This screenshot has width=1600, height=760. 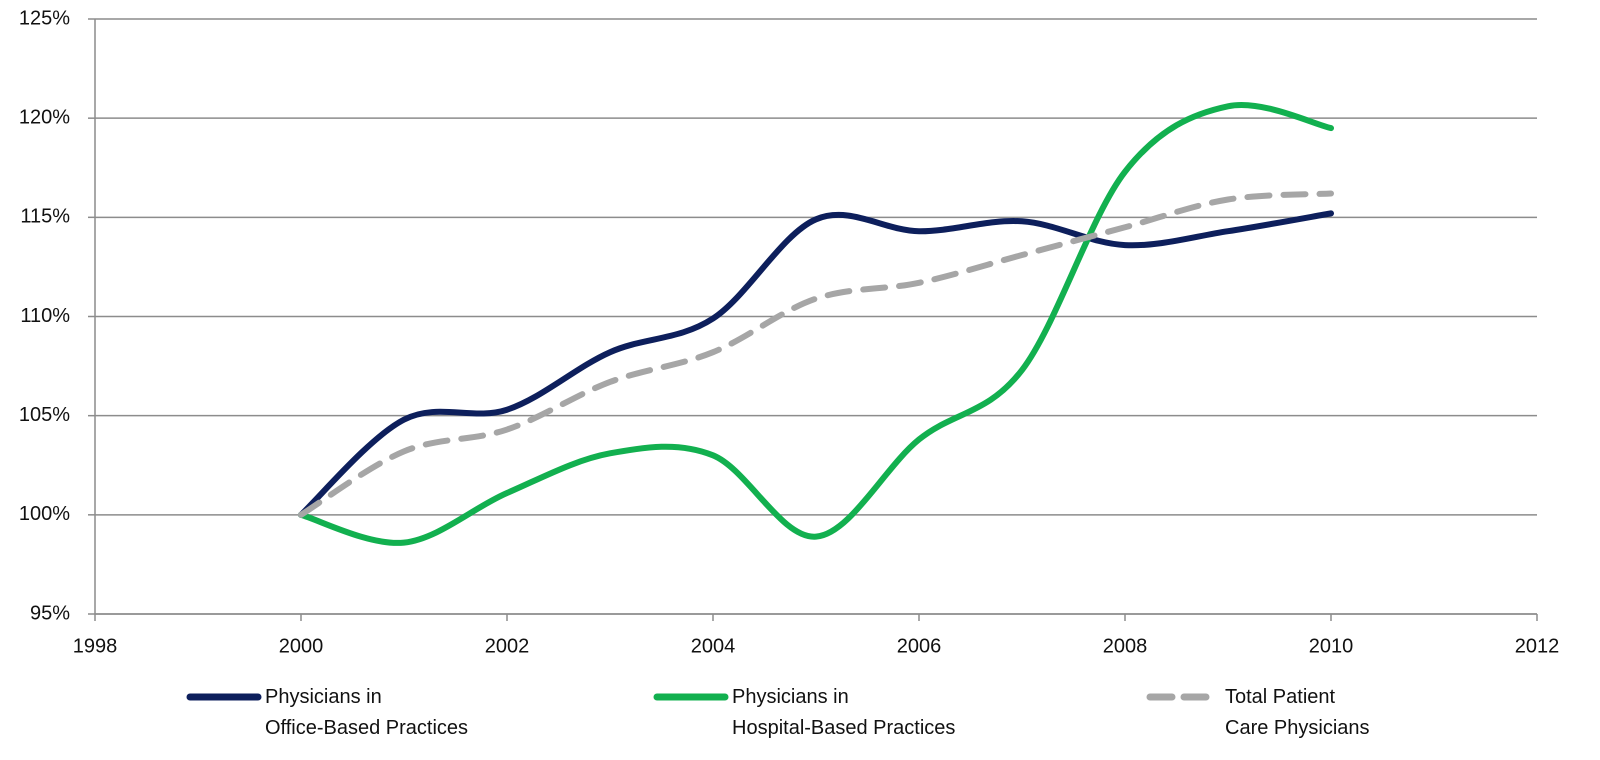 I want to click on x-tick-label: 2008, so click(x=1125, y=646).